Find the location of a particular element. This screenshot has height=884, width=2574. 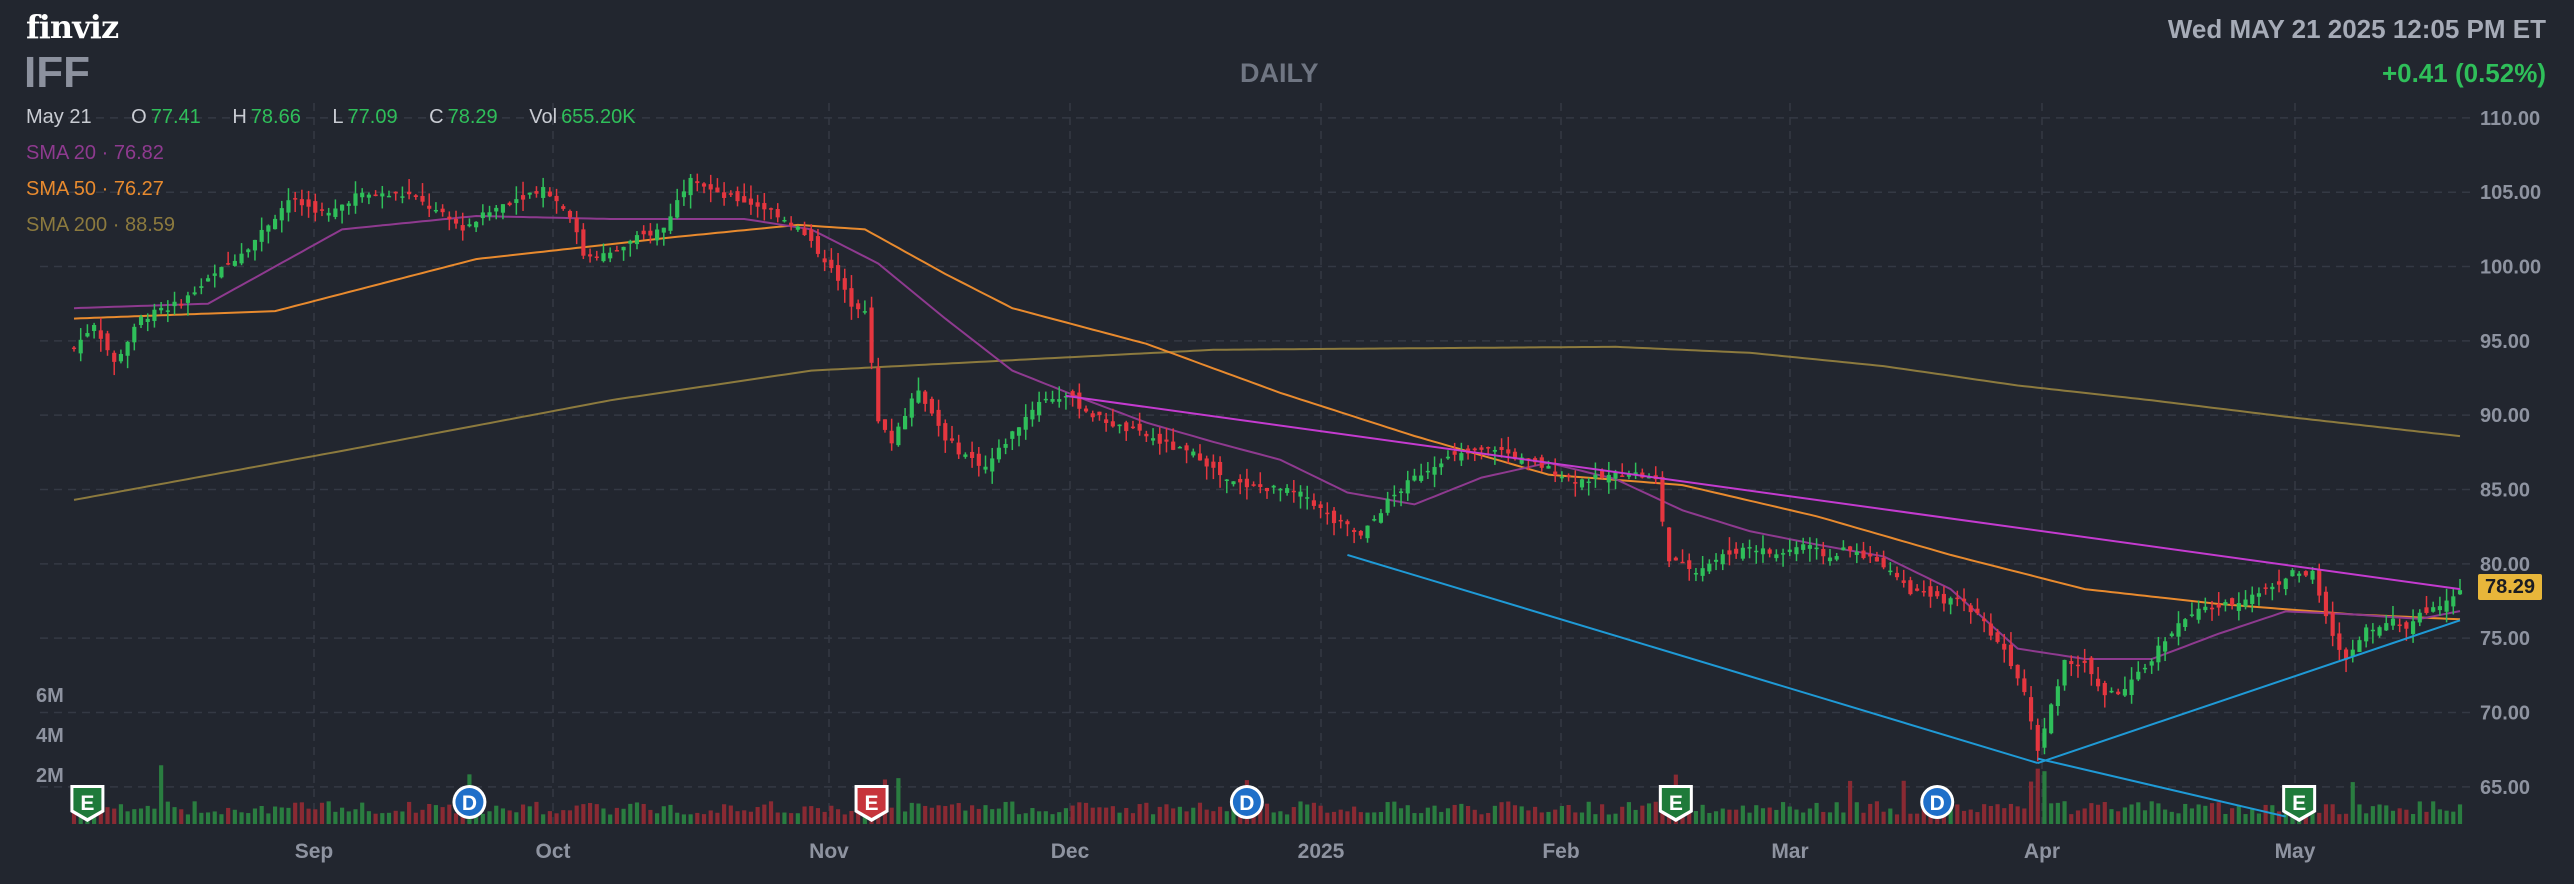

event-marker-label: D is located at coordinates (1246, 803).